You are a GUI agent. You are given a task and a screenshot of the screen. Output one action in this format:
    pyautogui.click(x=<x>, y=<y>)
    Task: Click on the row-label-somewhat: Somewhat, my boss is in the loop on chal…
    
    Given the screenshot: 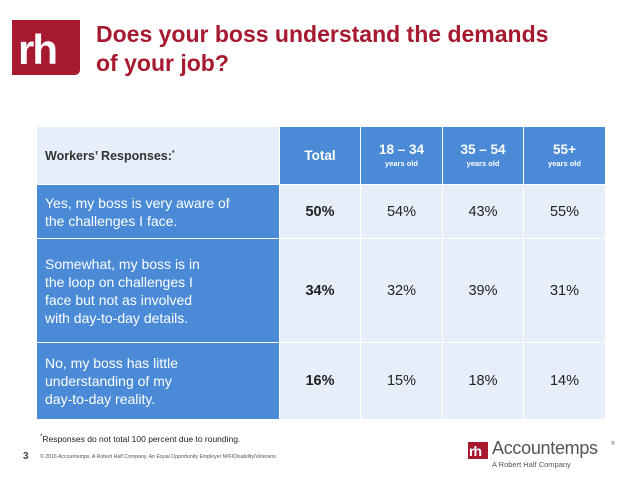 What is the action you would take?
    pyautogui.click(x=158, y=290)
    